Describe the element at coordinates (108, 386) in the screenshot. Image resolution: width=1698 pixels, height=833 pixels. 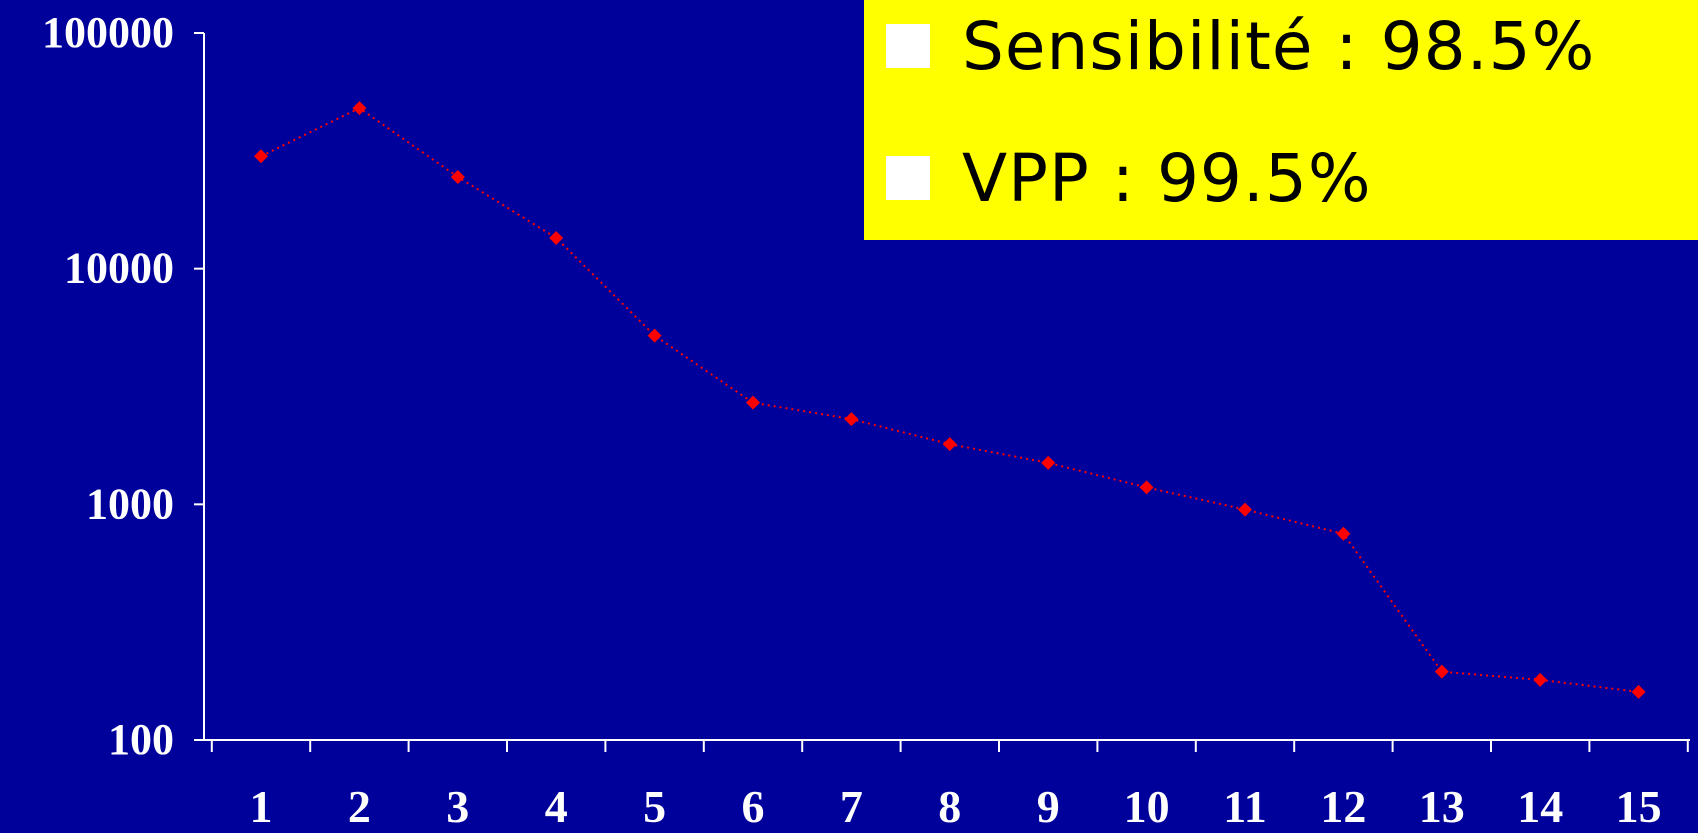
I see `y-tick-labels: 100000 10000 1000 100` at that location.